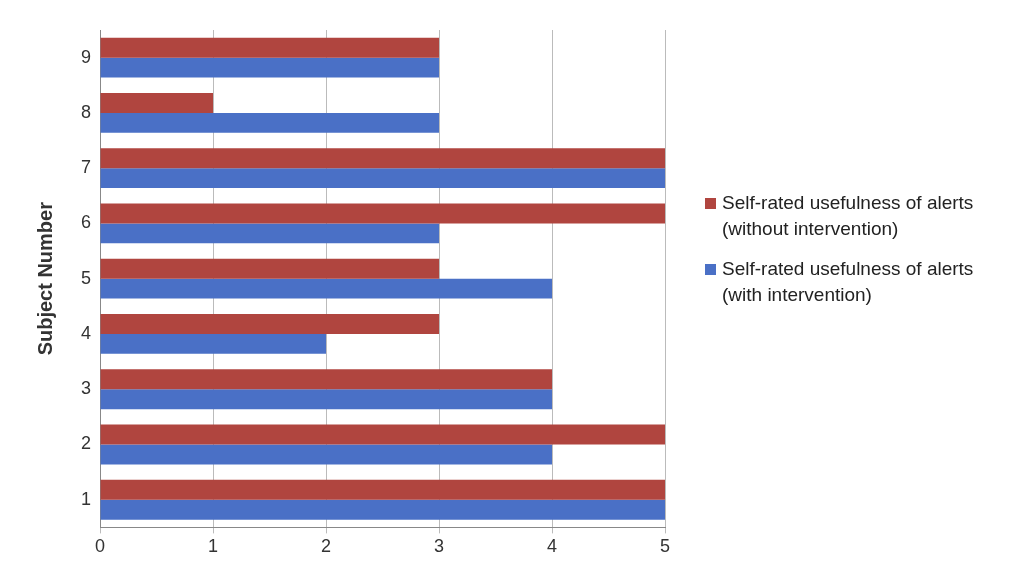 The width and height of the screenshot is (1022, 581). I want to click on y-tick-label: 1, so click(86, 498).